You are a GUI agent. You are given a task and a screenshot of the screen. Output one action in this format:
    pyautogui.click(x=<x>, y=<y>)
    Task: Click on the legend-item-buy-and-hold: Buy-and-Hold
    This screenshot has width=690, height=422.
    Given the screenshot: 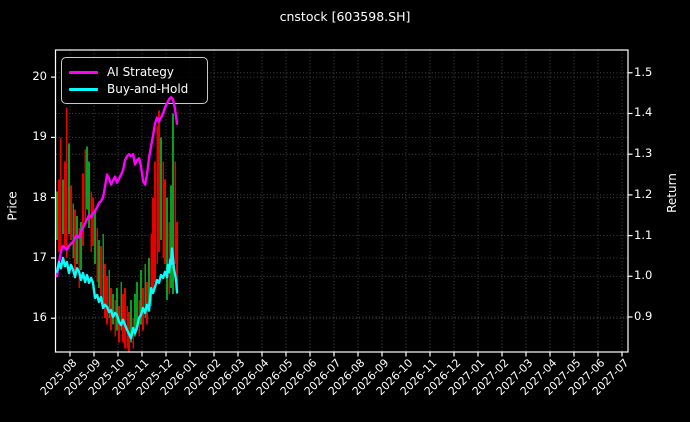 What is the action you would take?
    pyautogui.click(x=134, y=89)
    